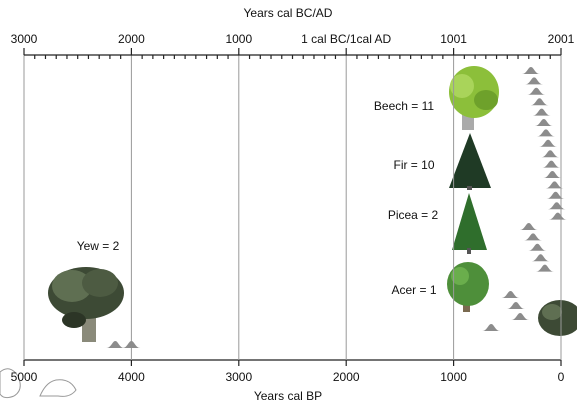 The width and height of the screenshot is (577, 404). Describe the element at coordinates (24, 377) in the screenshot. I see `x-tick-label: 5000` at that location.